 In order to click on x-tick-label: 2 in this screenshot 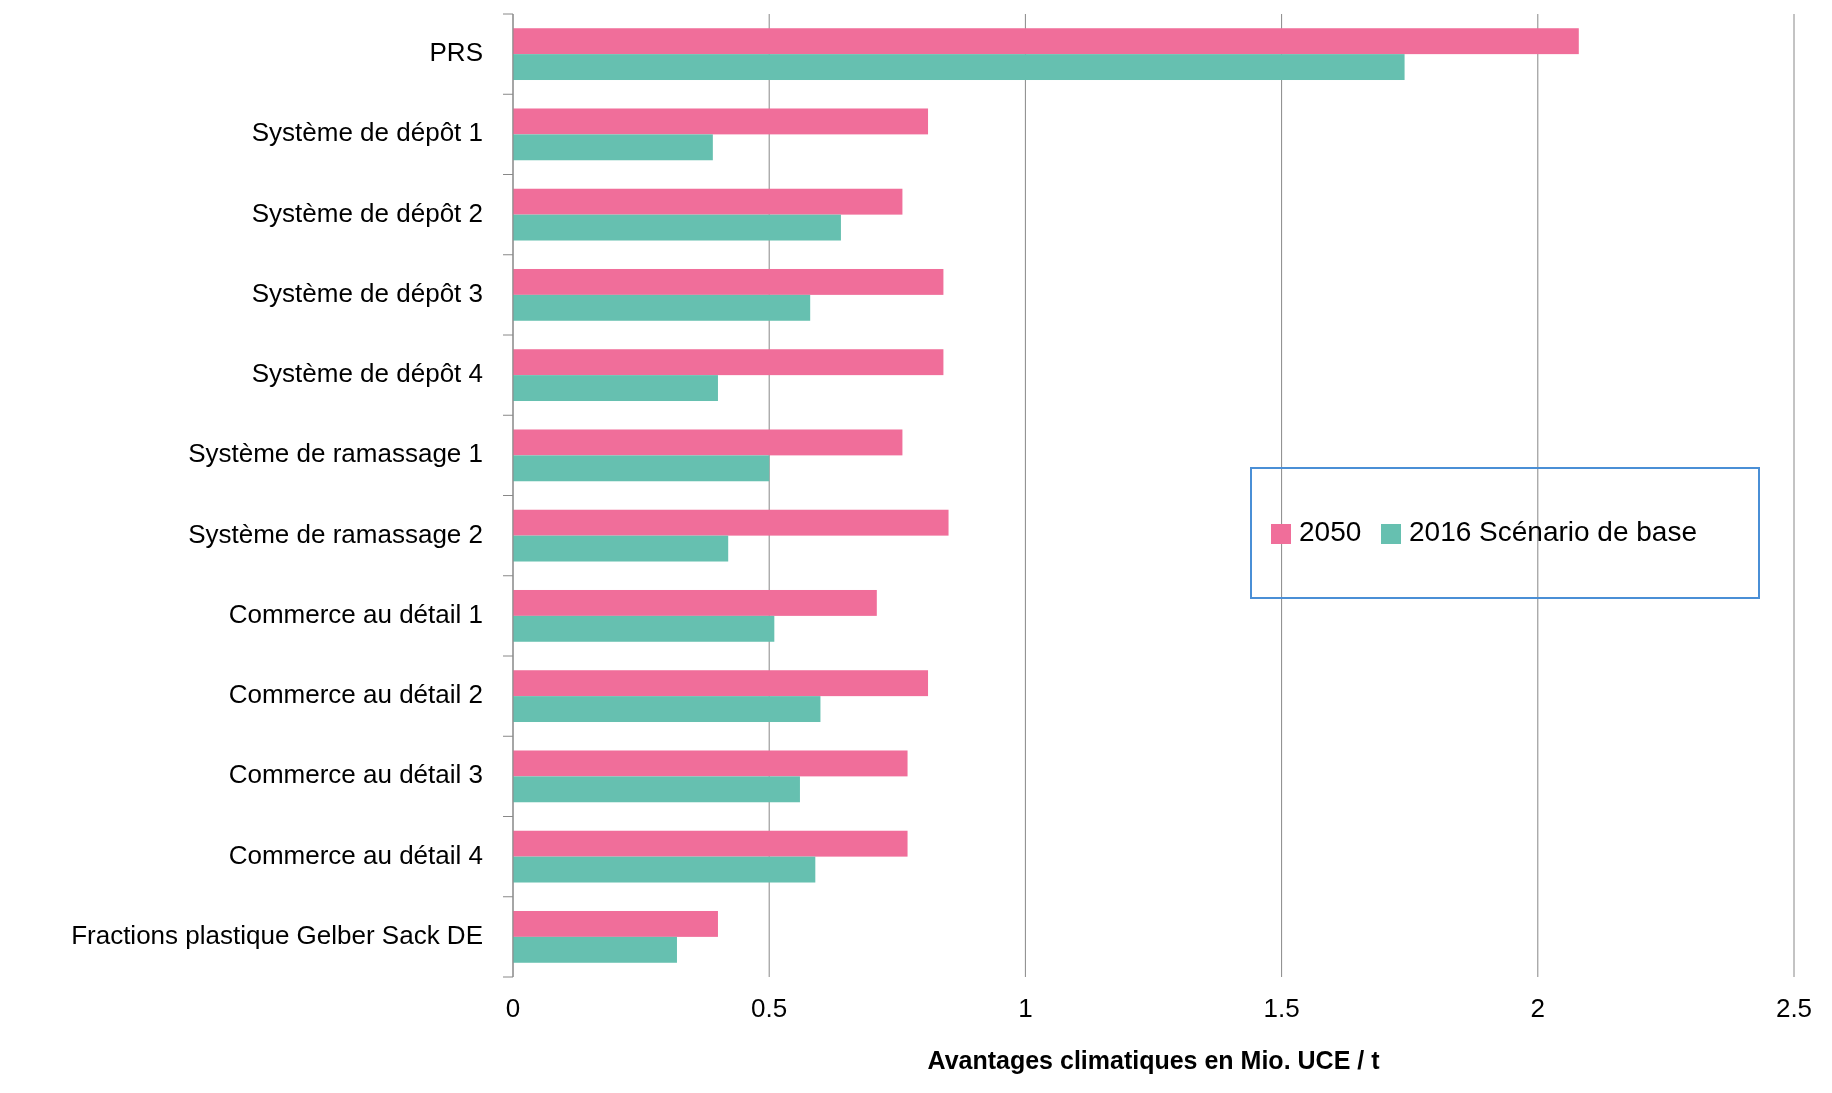, I will do `click(1538, 1008)`.